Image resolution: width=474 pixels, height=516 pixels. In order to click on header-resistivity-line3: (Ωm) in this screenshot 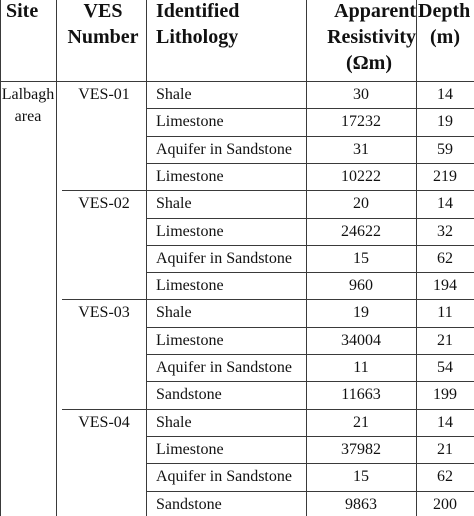, I will do `click(369, 63)`.